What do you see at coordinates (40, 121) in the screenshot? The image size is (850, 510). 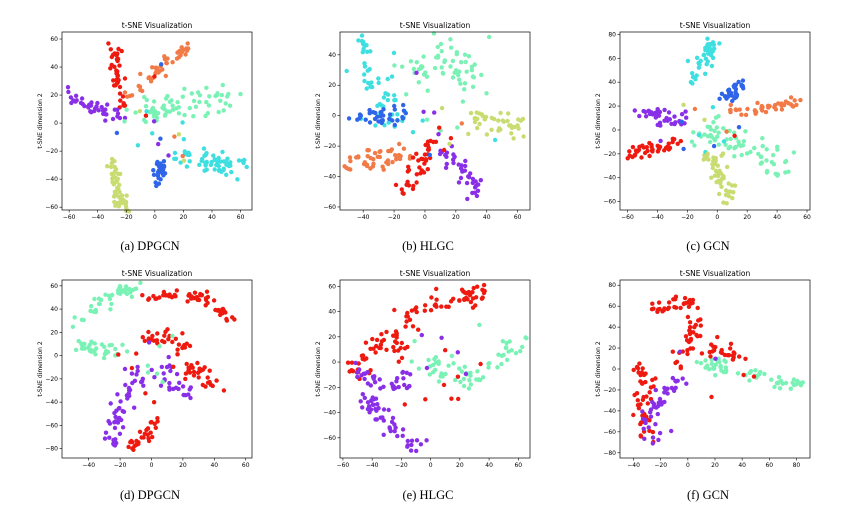 I see `y-axis-label: t-SNE dimension 2` at bounding box center [40, 121].